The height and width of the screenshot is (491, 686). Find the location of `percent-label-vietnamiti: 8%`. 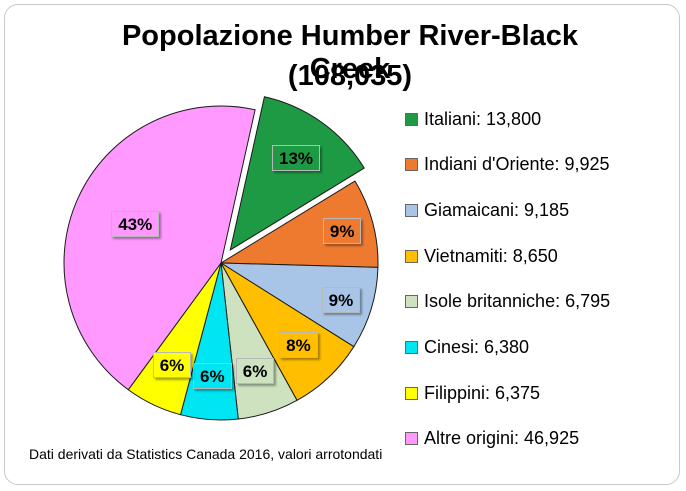

percent-label-vietnamiti: 8% is located at coordinates (298, 345).